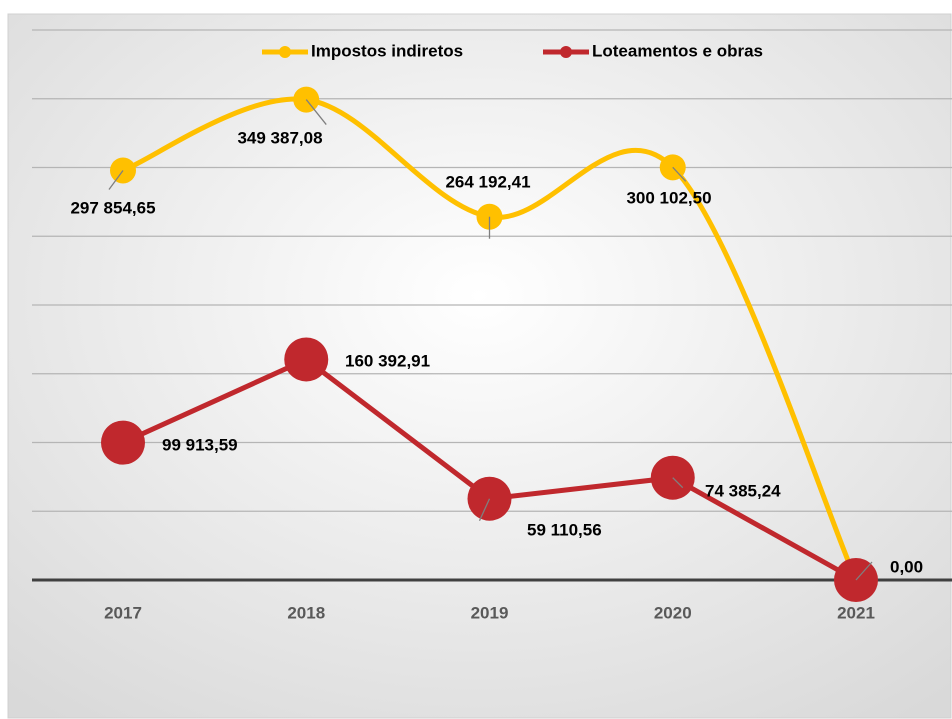  I want to click on data-label: 160 392,91, so click(387, 360).